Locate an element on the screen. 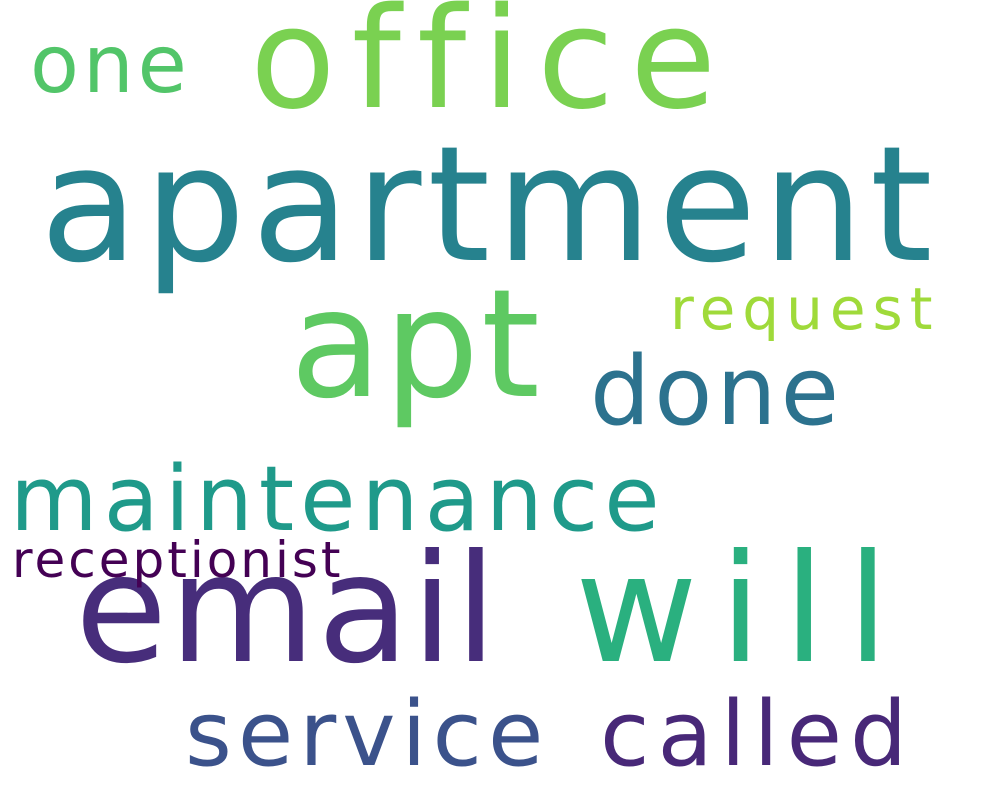 The height and width of the screenshot is (800, 1000). word-done: done is located at coordinates (717, 392).